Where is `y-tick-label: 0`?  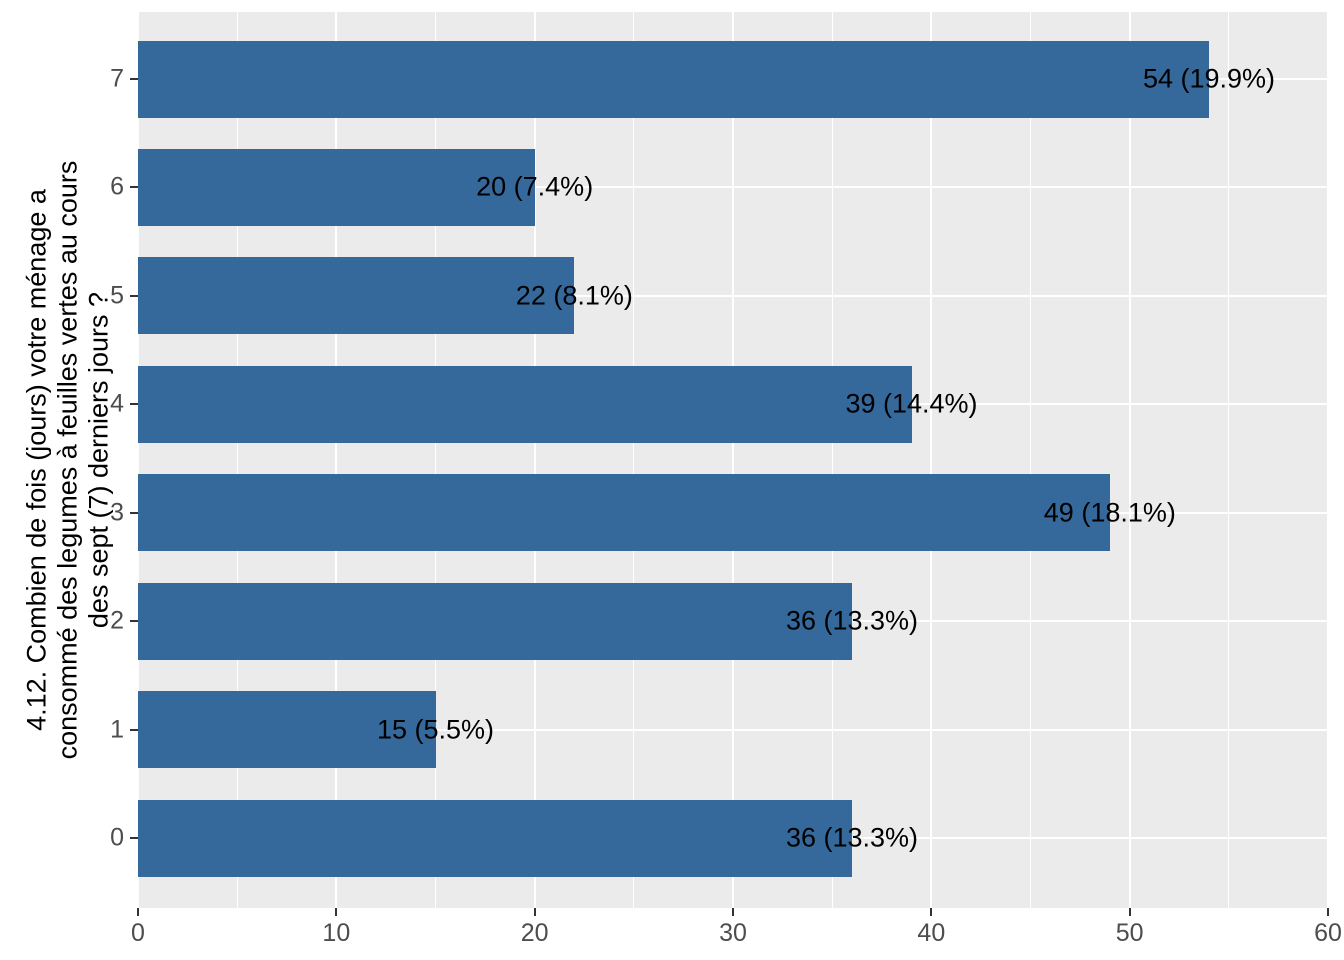 y-tick-label: 0 is located at coordinates (117, 837).